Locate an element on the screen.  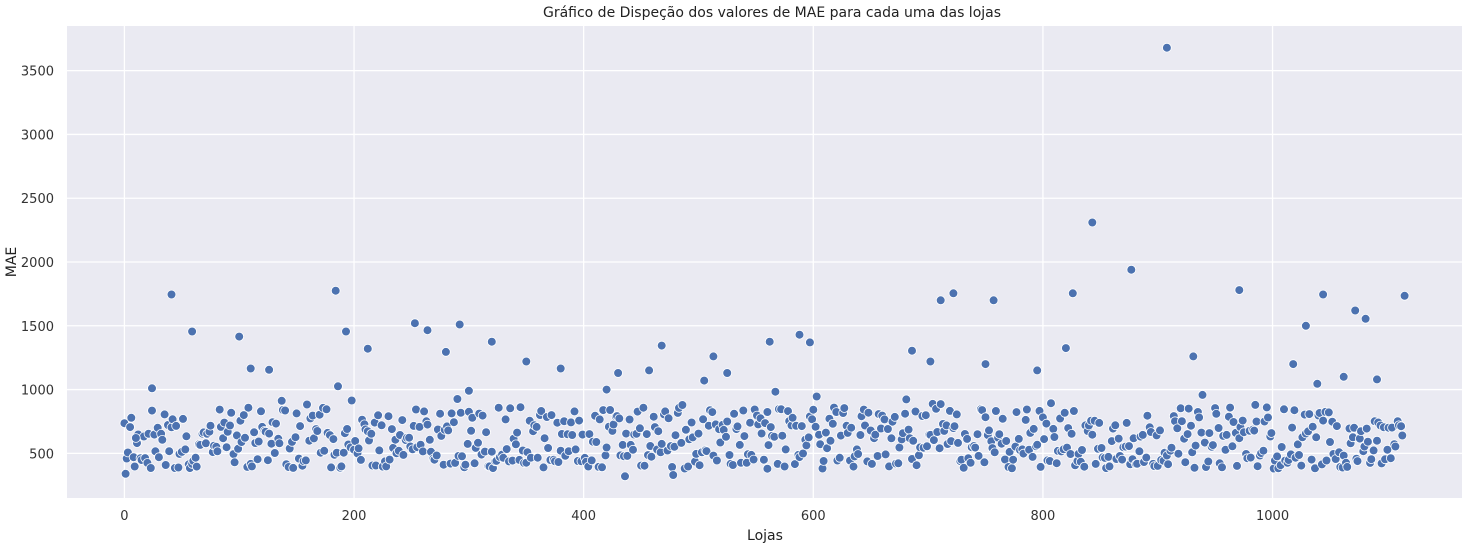
y-tick-label: 3000 is located at coordinates (37, 135).